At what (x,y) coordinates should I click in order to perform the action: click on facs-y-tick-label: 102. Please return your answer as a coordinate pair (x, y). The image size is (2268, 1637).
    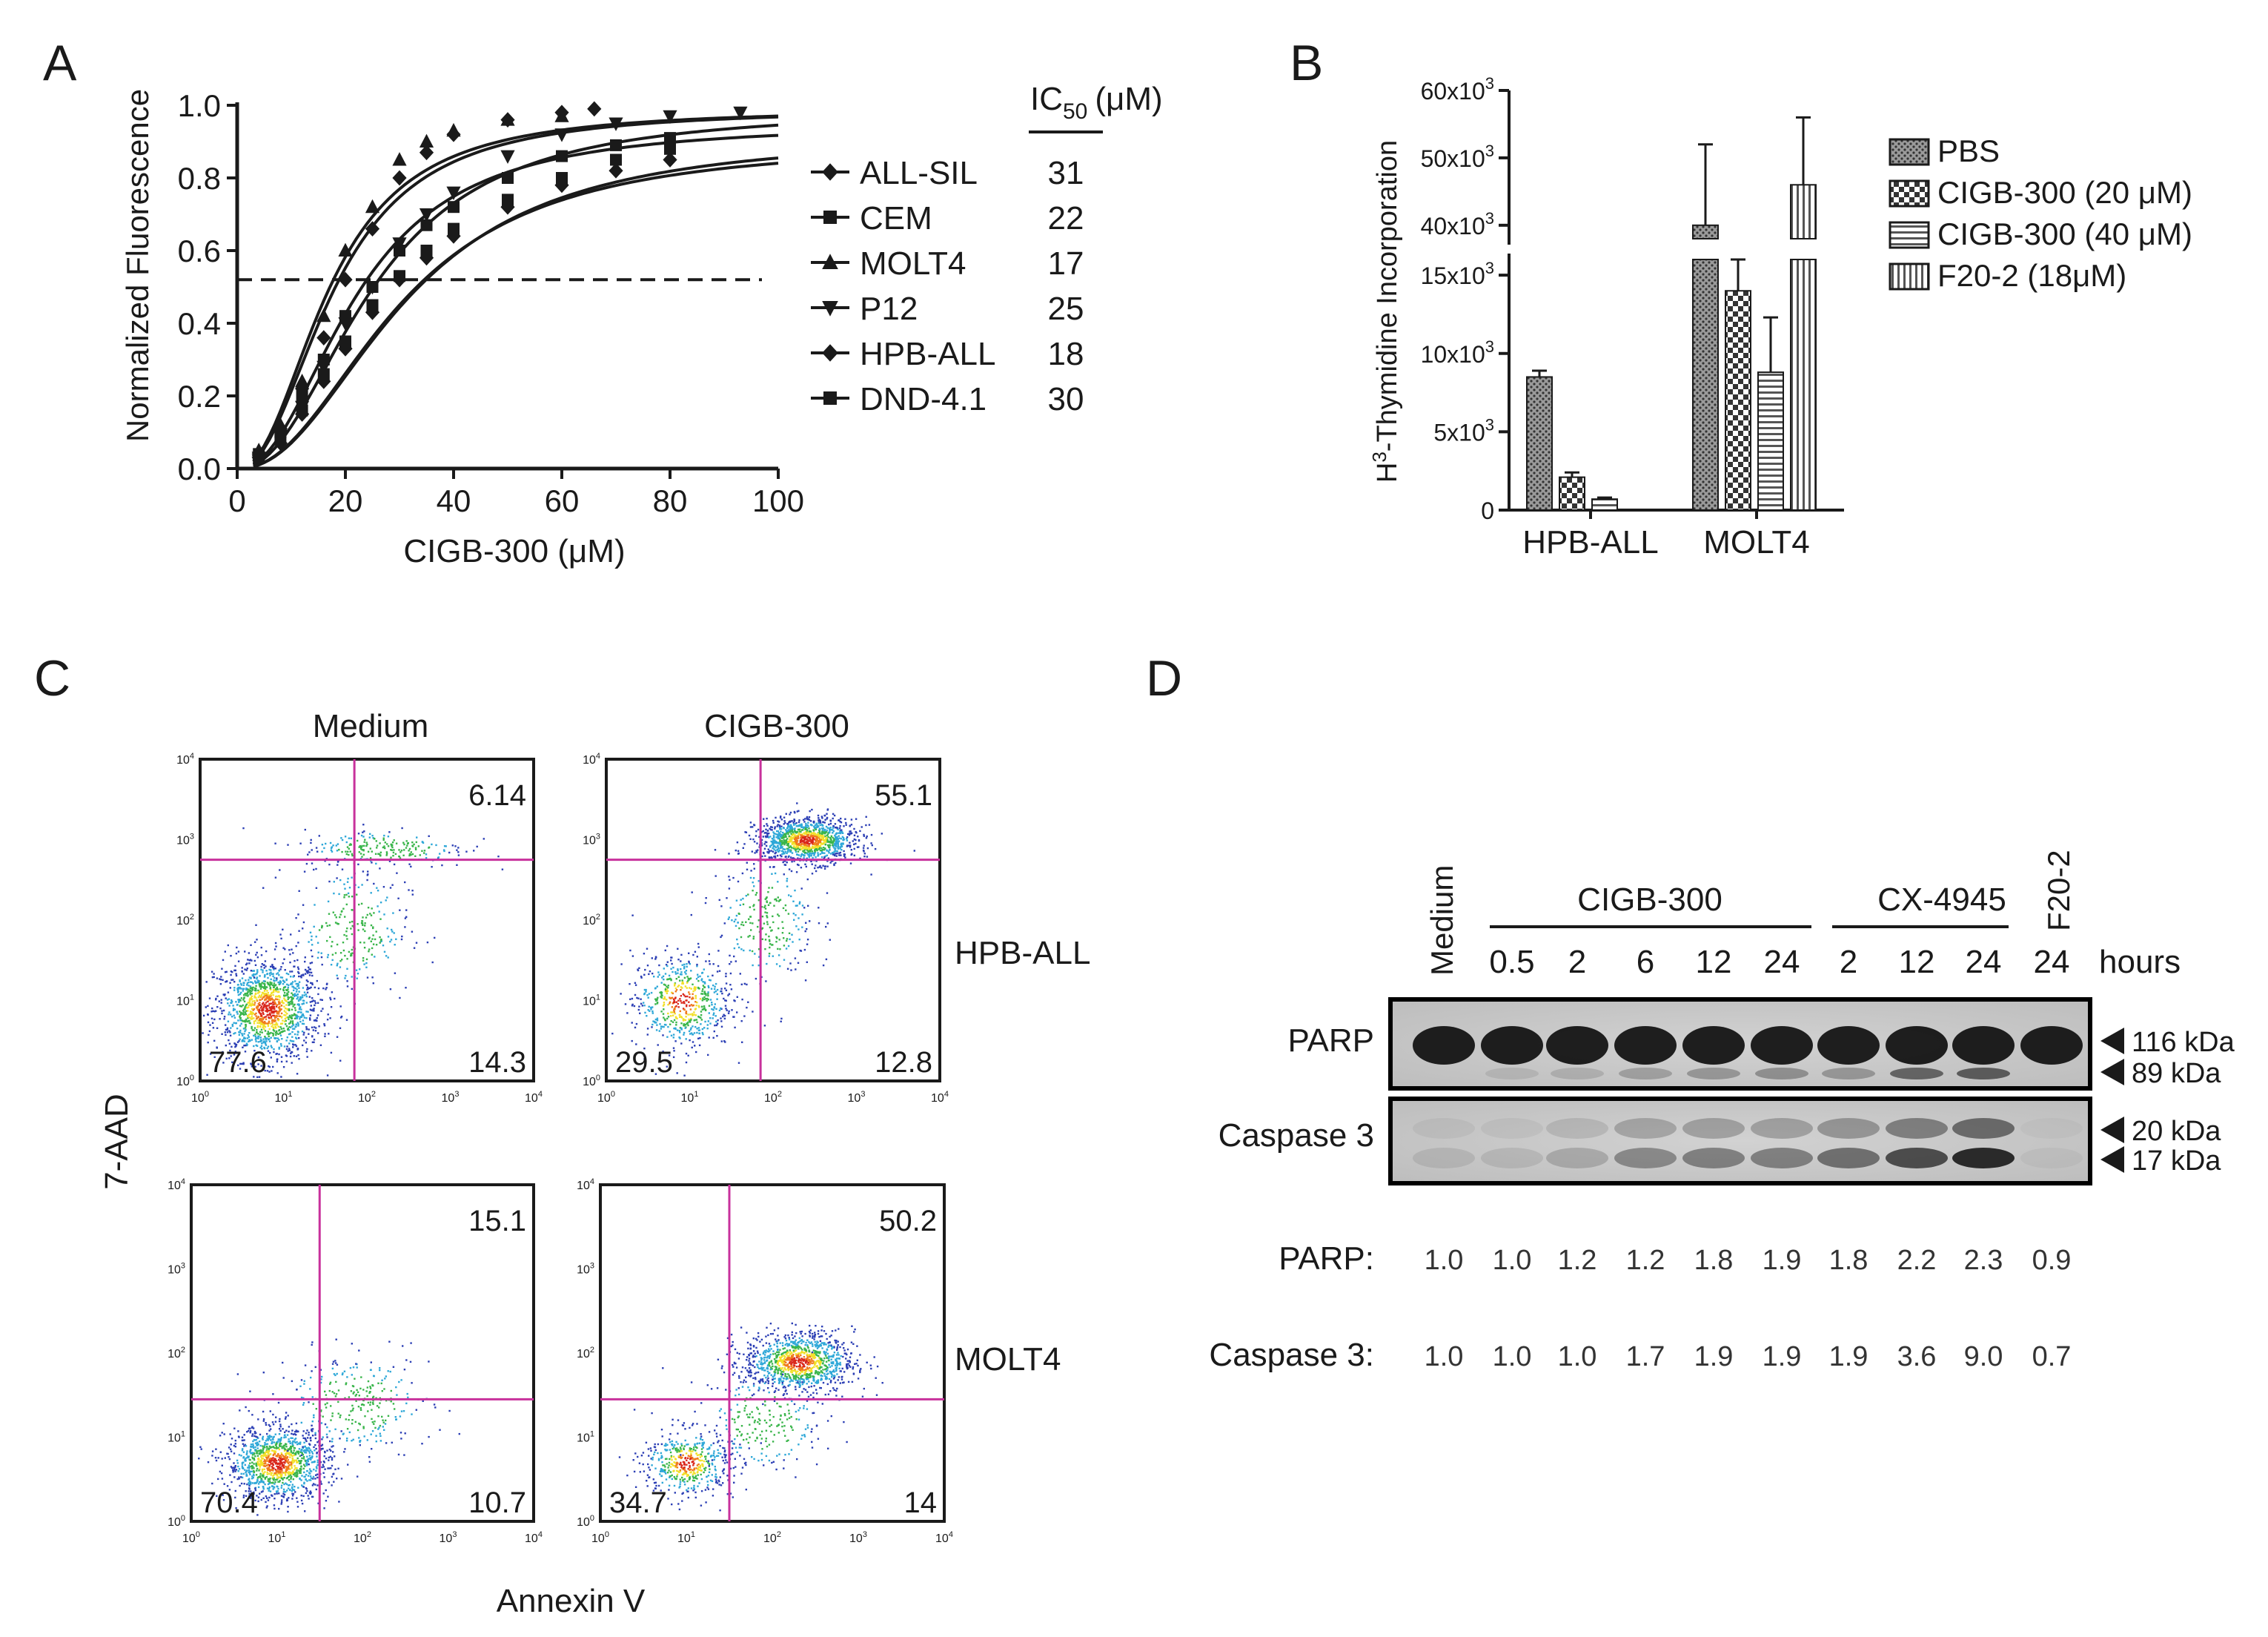
    Looking at the image, I should click on (185, 920).